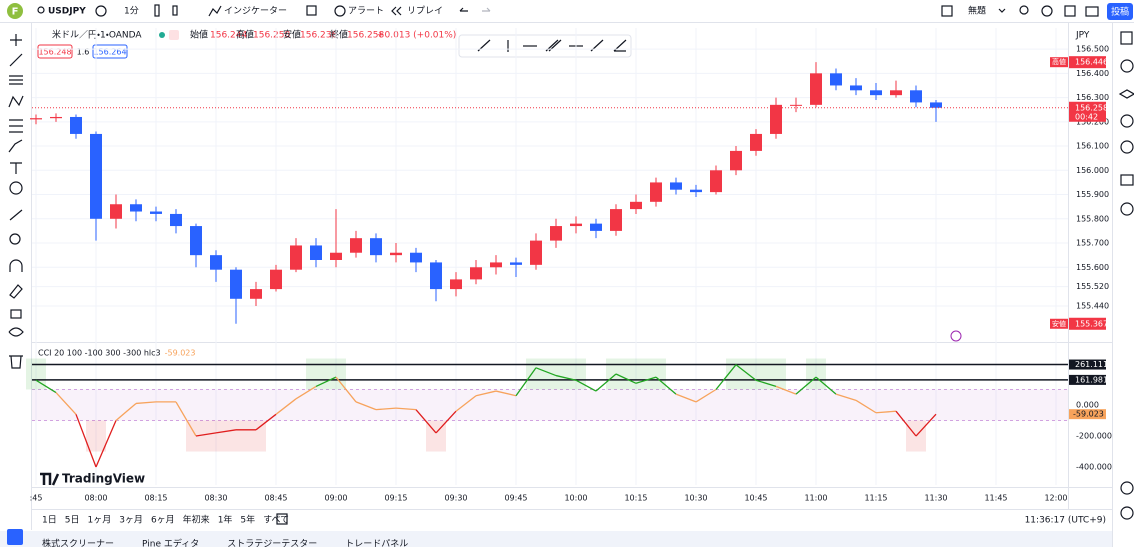 This screenshot has height=551, width=1134. I want to click on measure-tool, so click(16, 215).